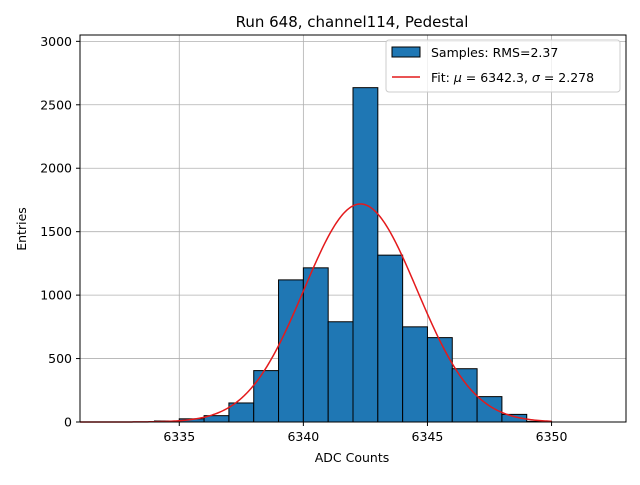  What do you see at coordinates (494, 52) in the screenshot?
I see `legend-label-samples: Samples: RMS=2.37` at bounding box center [494, 52].